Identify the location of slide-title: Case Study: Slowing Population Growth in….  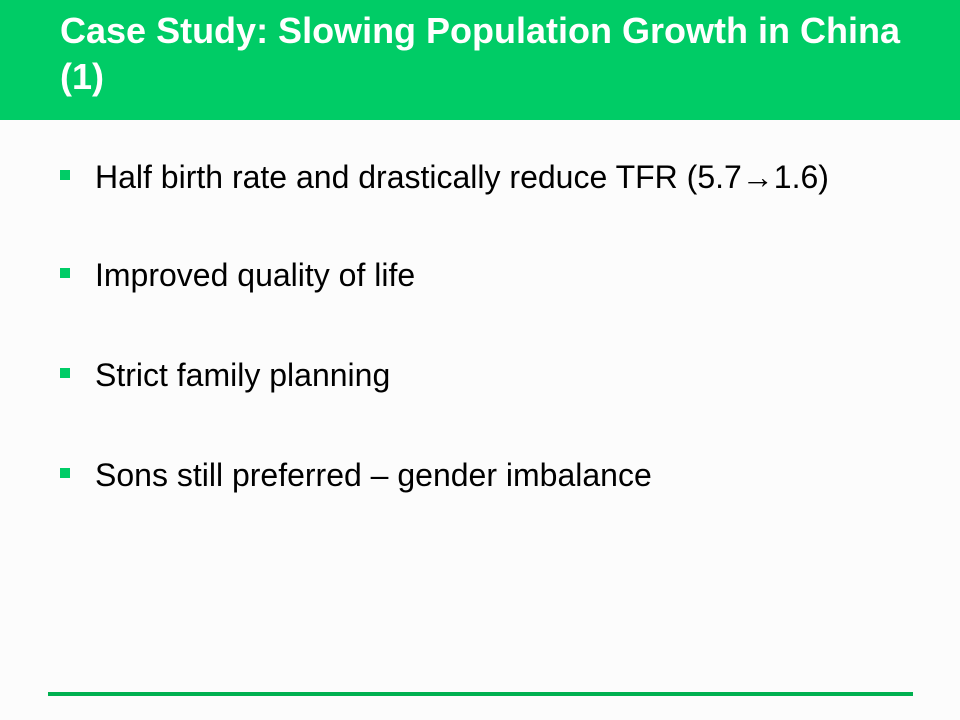
(480, 53).